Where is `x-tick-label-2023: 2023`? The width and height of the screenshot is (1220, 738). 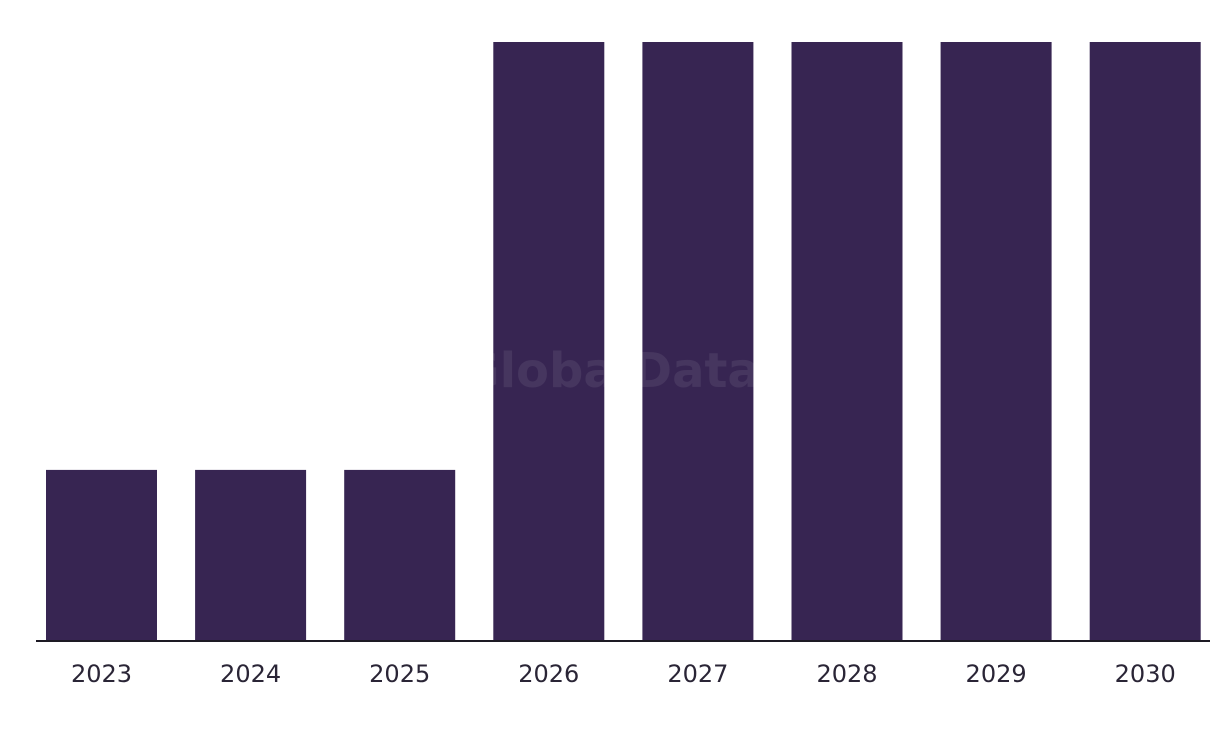 x-tick-label-2023: 2023 is located at coordinates (101, 674).